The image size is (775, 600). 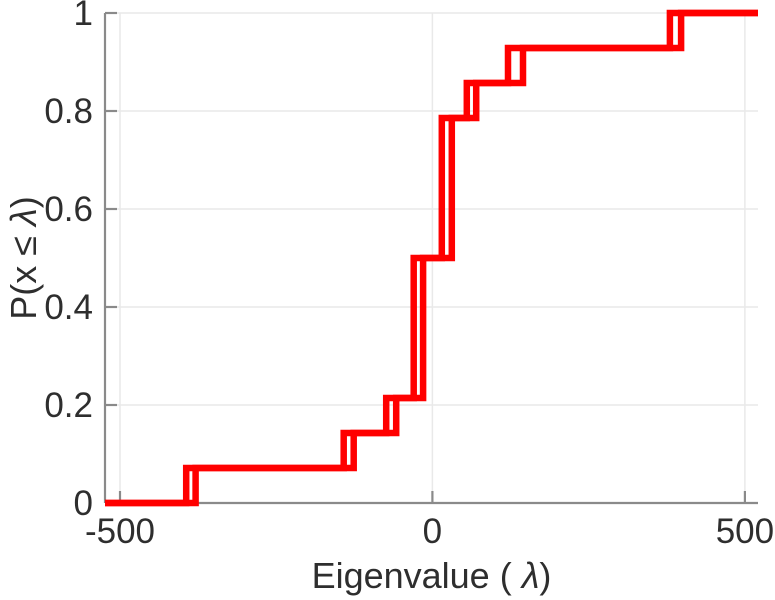 I want to click on y-axis-label-text: P(x ≤, so click(x=23, y=272).